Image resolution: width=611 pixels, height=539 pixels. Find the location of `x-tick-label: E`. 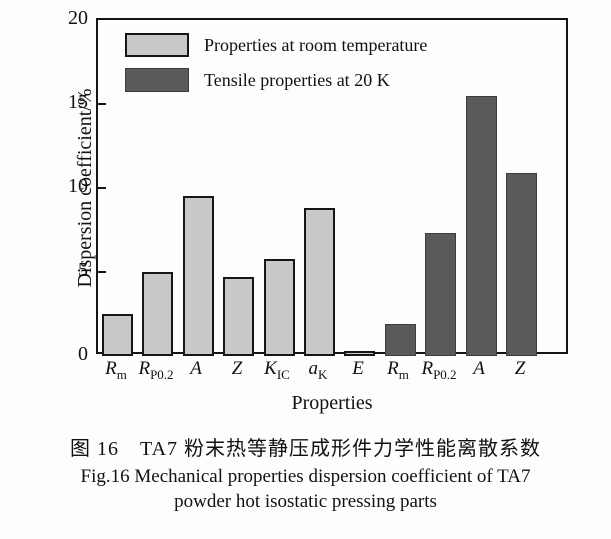

x-tick-label: E is located at coordinates (358, 368).